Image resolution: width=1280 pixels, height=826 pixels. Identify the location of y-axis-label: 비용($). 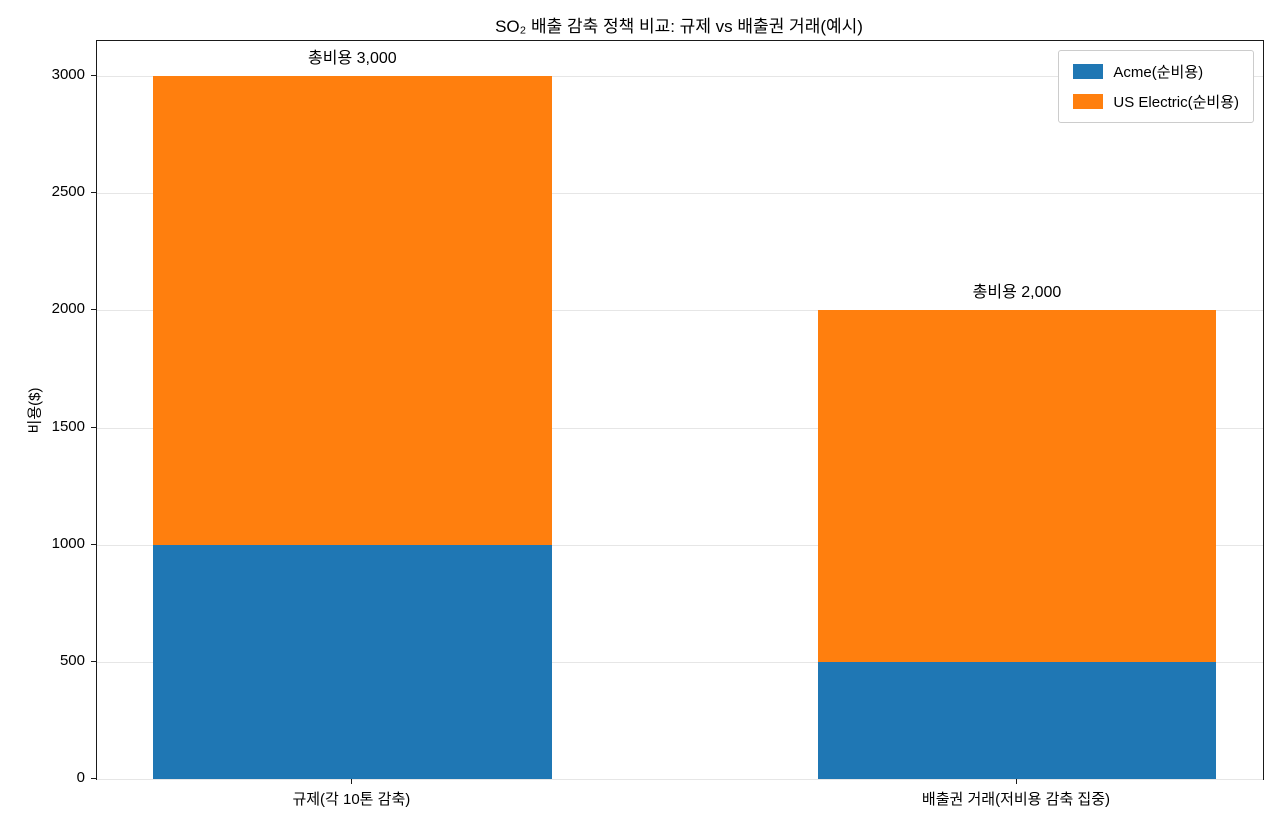
(35, 410).